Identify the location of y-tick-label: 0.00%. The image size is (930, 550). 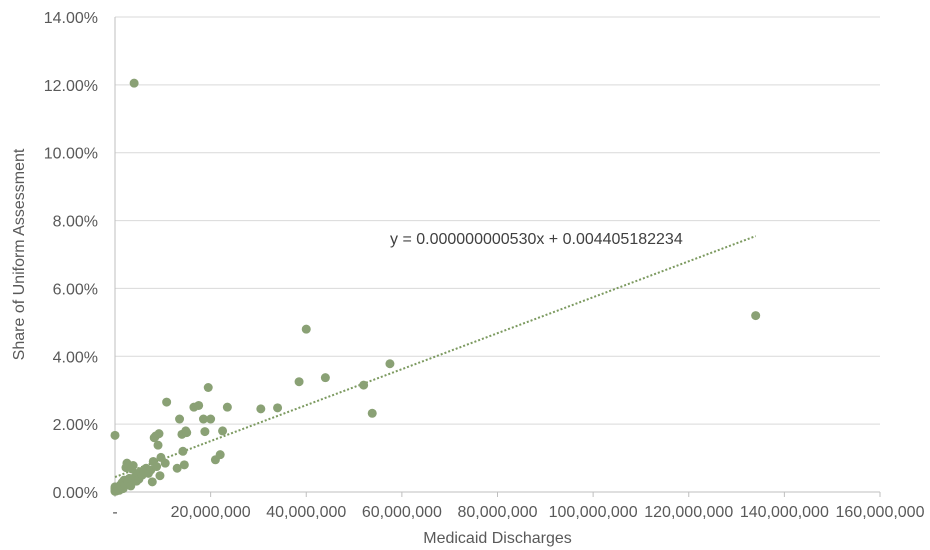
(75, 493).